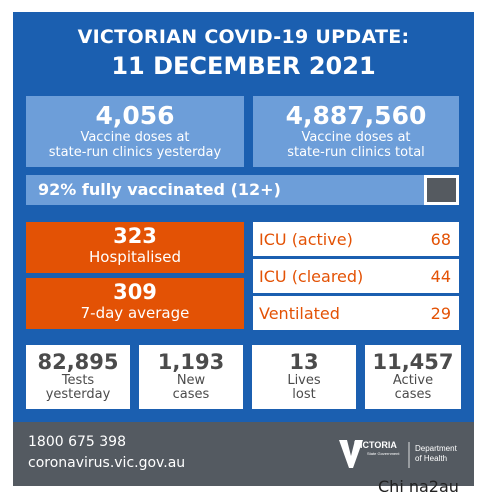  I want to click on new-cases-label-1: New, so click(191, 380).